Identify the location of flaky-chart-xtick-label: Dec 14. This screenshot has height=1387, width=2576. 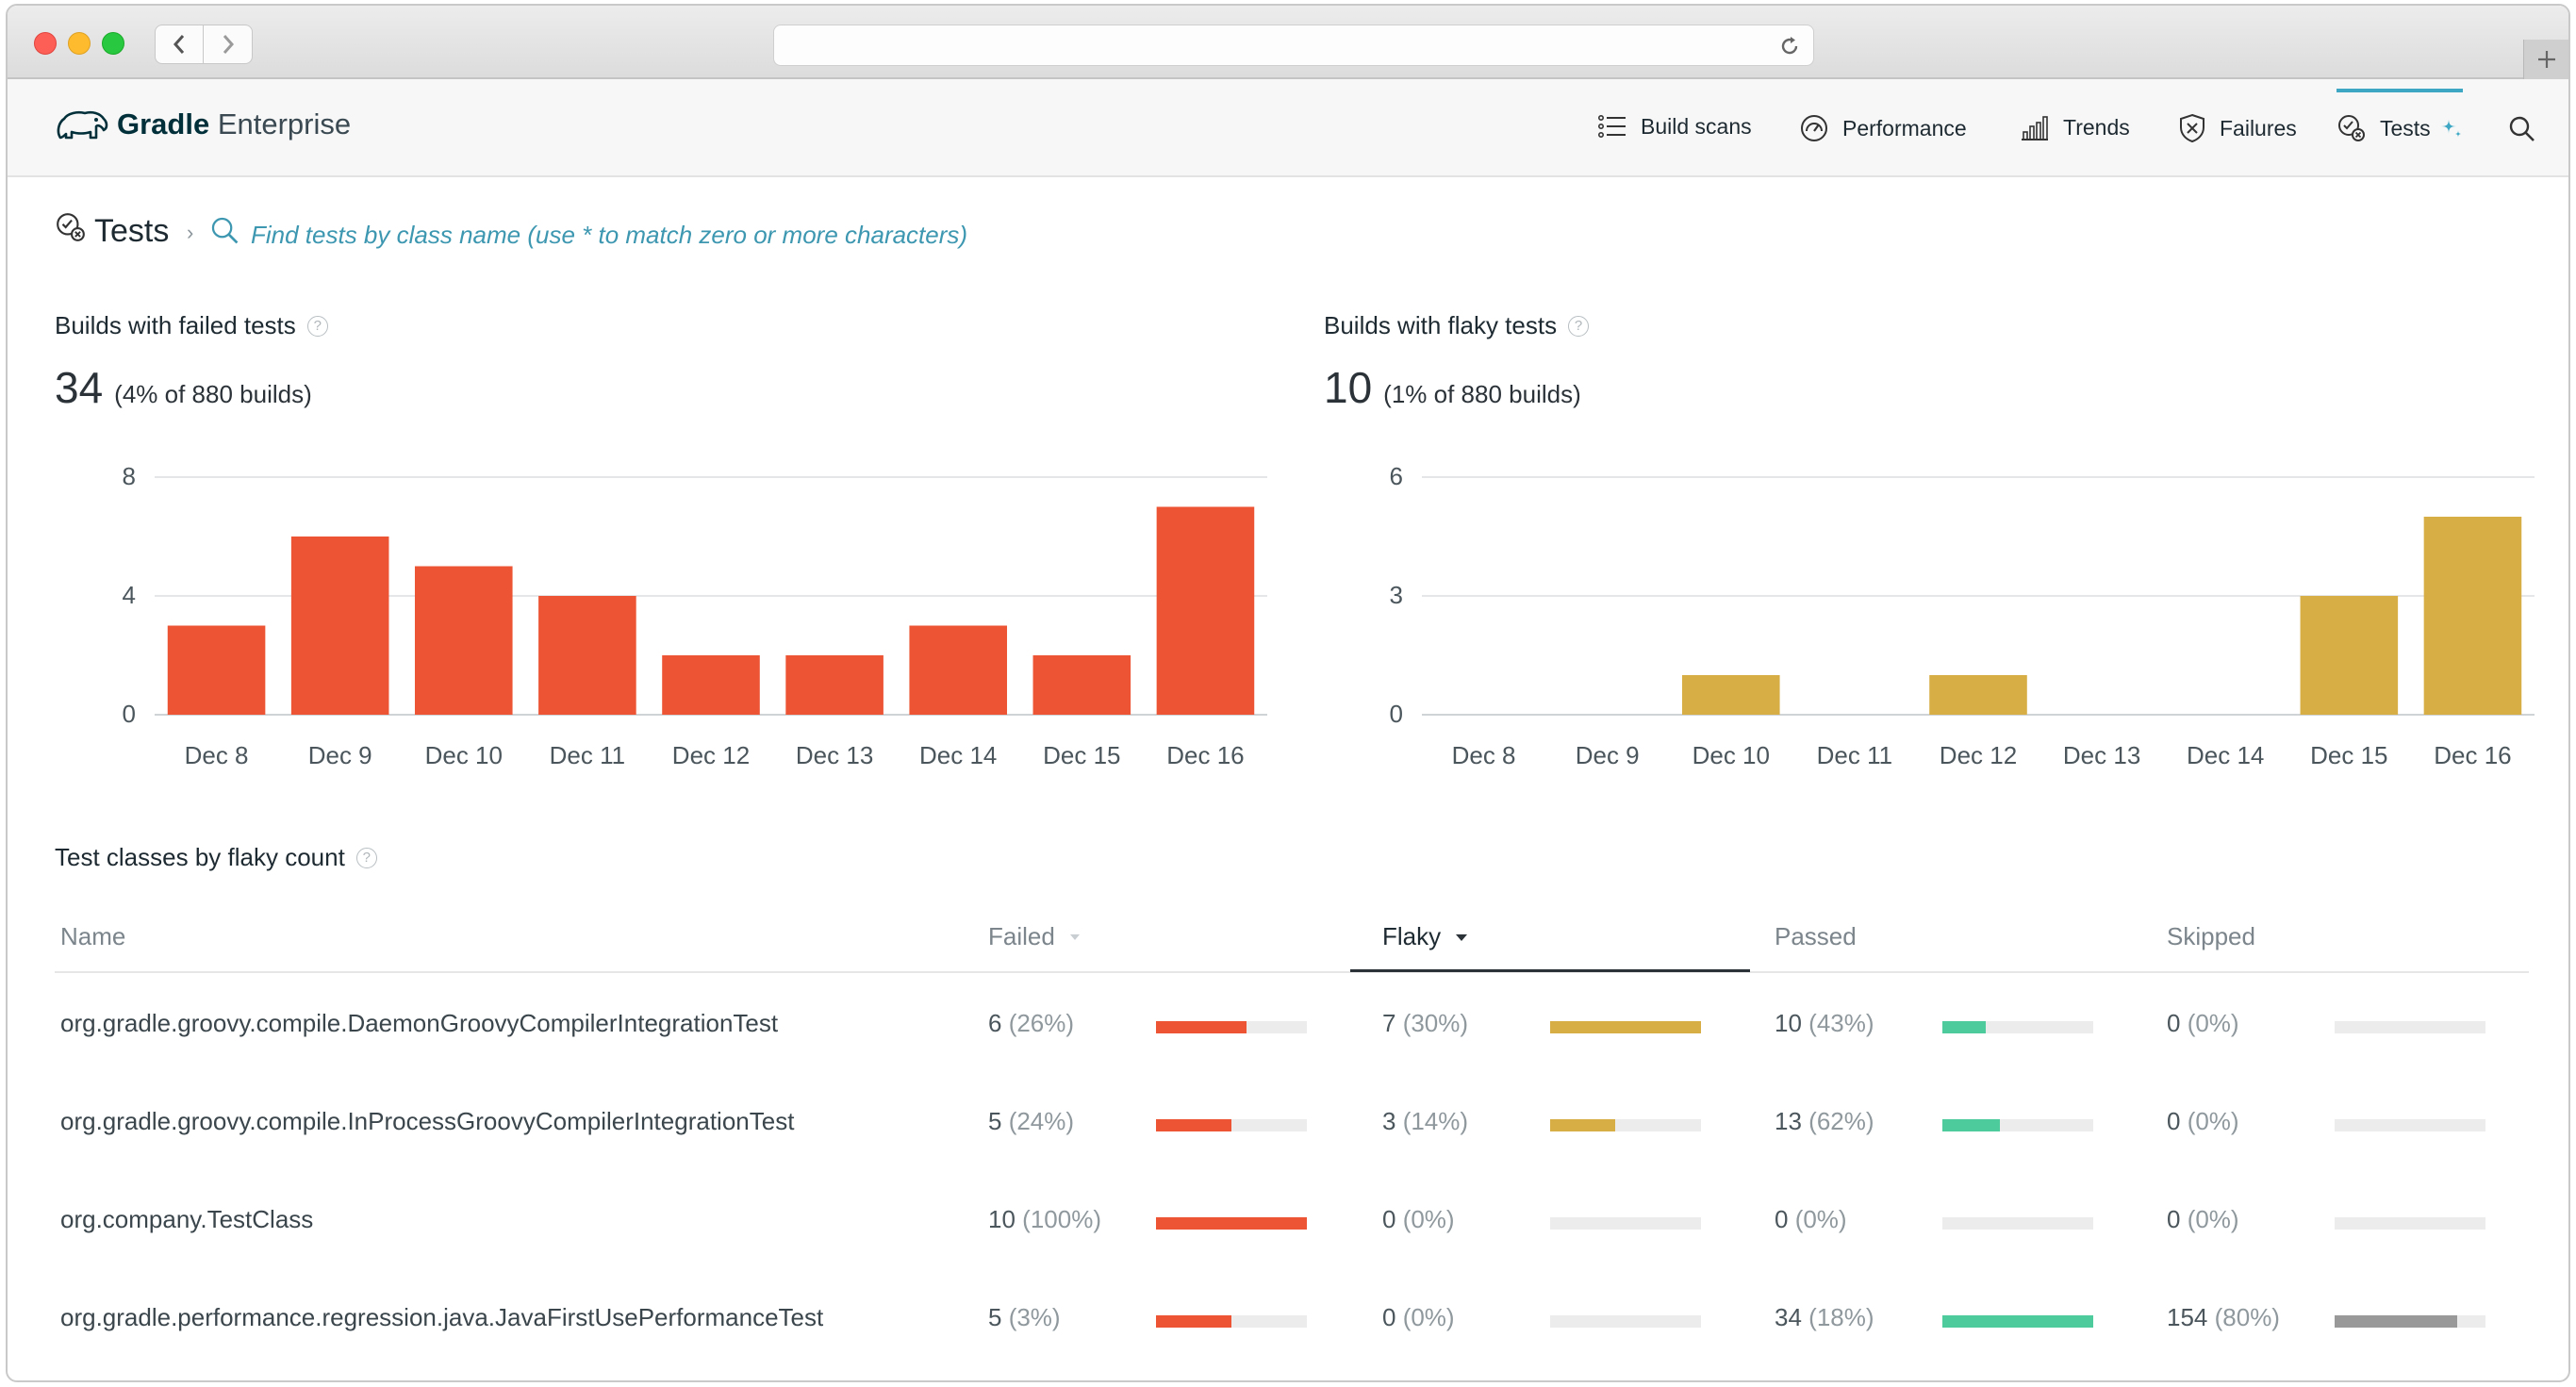
(2225, 755).